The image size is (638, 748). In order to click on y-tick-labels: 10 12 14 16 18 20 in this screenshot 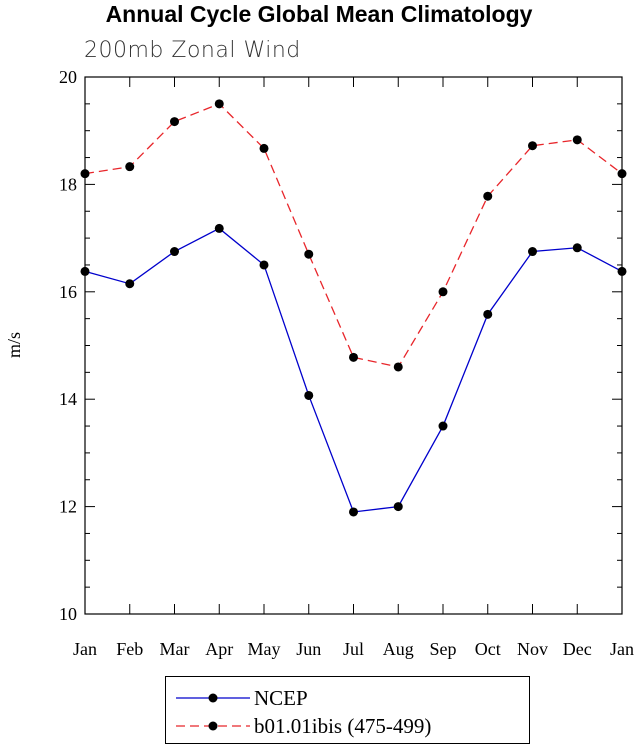, I will do `click(68, 345)`.